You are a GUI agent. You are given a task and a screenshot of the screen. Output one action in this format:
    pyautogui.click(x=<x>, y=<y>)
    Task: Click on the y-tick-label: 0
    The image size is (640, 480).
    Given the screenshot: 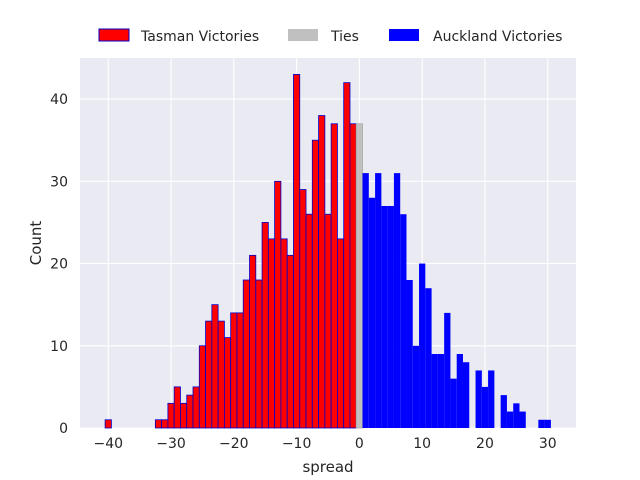 What is the action you would take?
    pyautogui.click(x=63, y=429)
    